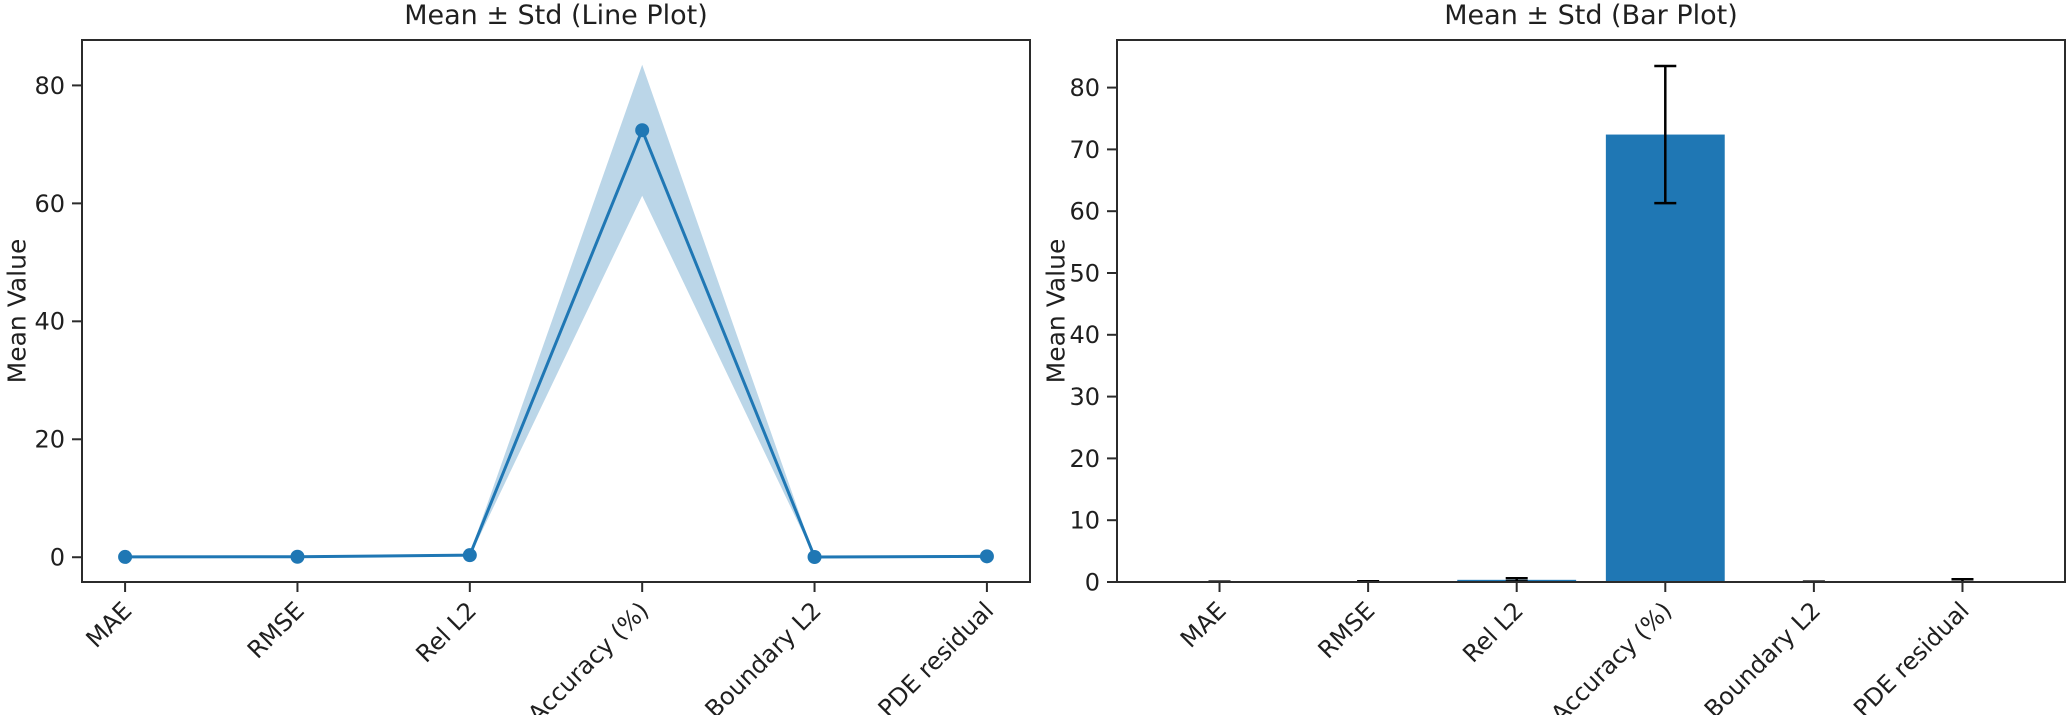  I want to click on bar, so click(1665, 358).